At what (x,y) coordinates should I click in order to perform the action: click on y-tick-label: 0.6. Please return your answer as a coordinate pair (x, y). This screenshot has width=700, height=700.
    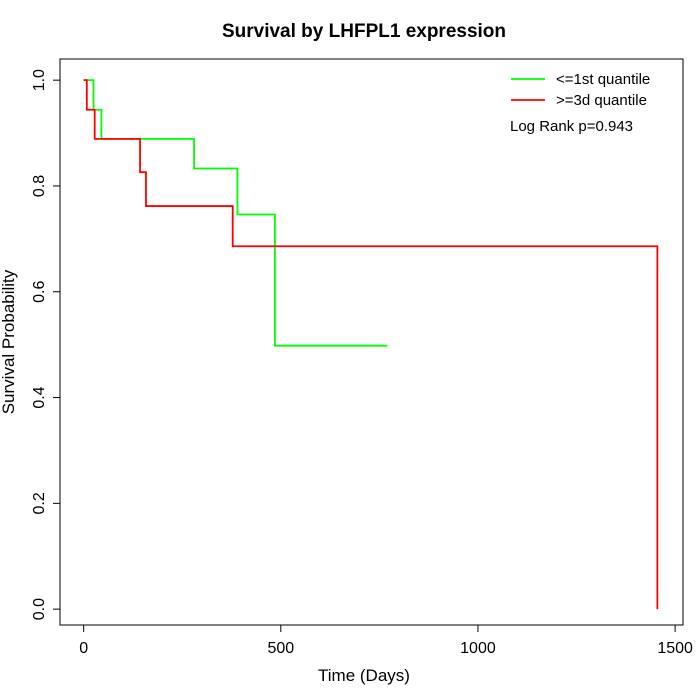
    Looking at the image, I should click on (39, 292).